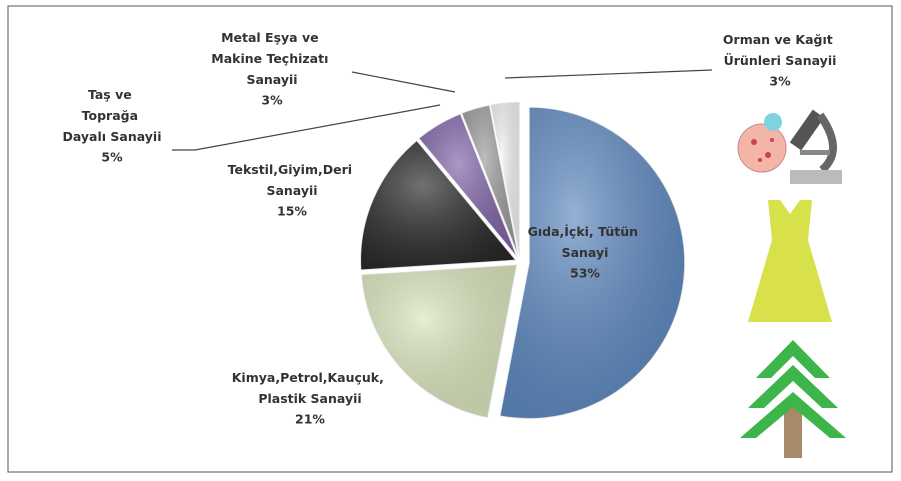 This screenshot has width=901, height=481. Describe the element at coordinates (272, 37) in the screenshot. I see `label-line: Metal Eşya ve` at that location.